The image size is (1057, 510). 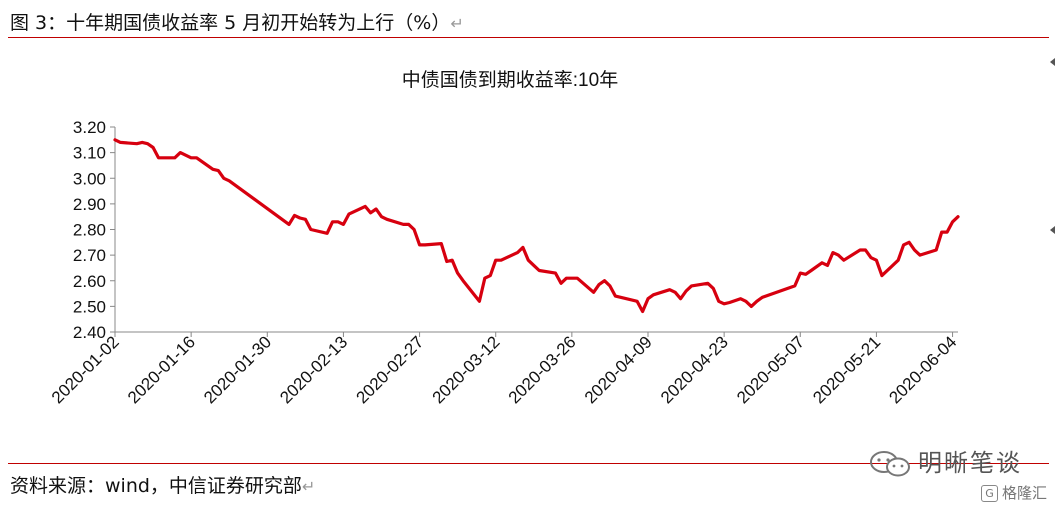 I want to click on watermark-text: 明晰笔谈, so click(x=970, y=463).